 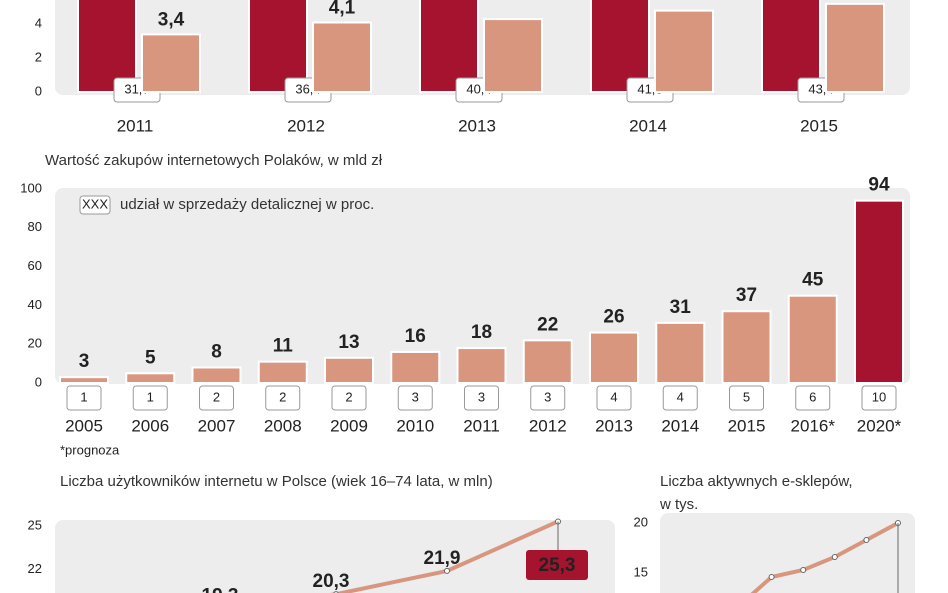 What do you see at coordinates (548, 425) in the screenshot?
I see `x-tick-label: 2012` at bounding box center [548, 425].